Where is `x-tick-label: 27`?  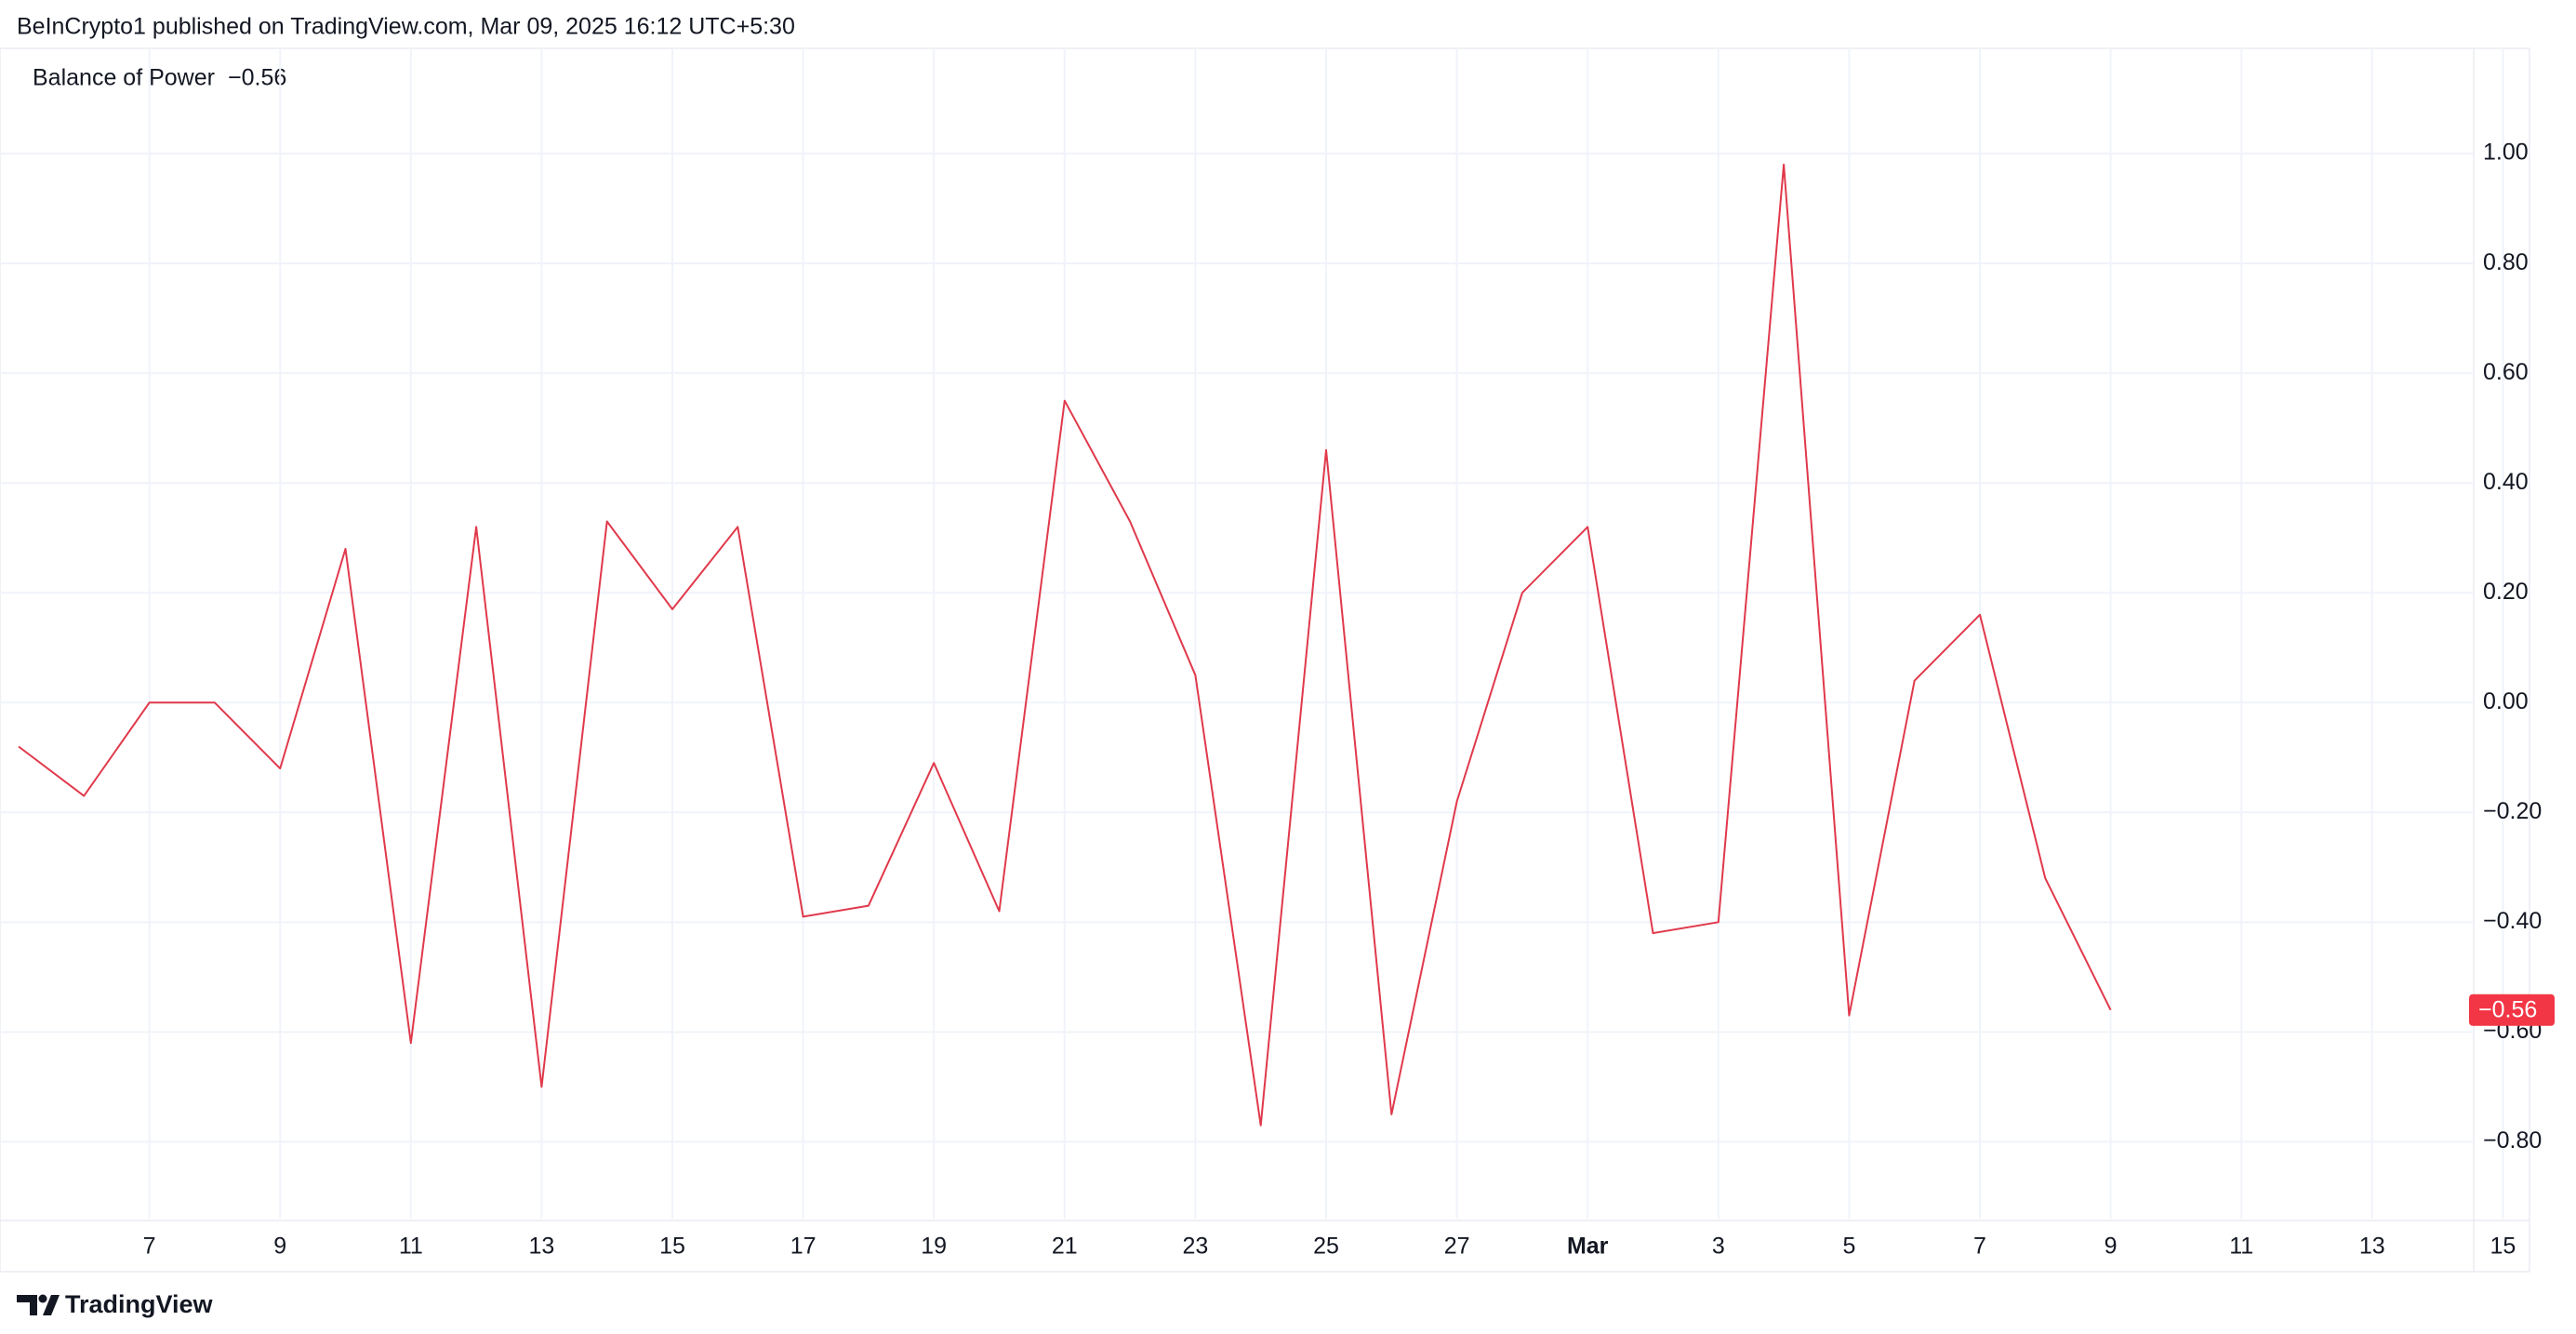
x-tick-label: 27 is located at coordinates (1457, 1247).